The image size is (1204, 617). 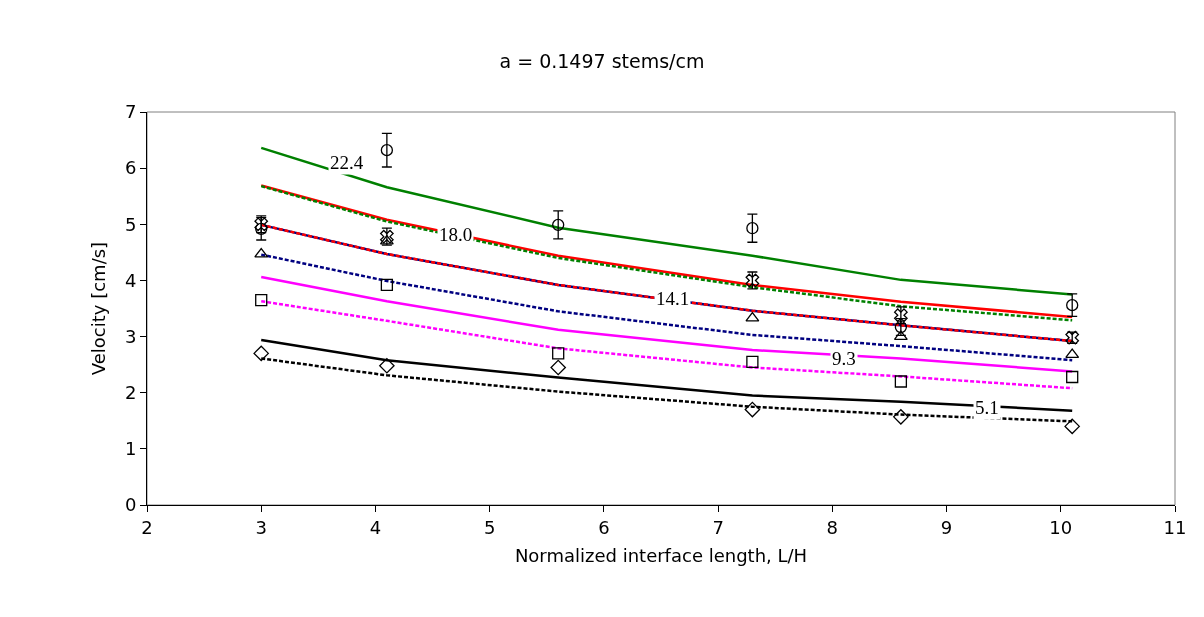 What do you see at coordinates (130, 336) in the screenshot?
I see `y-tick-label: 3` at bounding box center [130, 336].